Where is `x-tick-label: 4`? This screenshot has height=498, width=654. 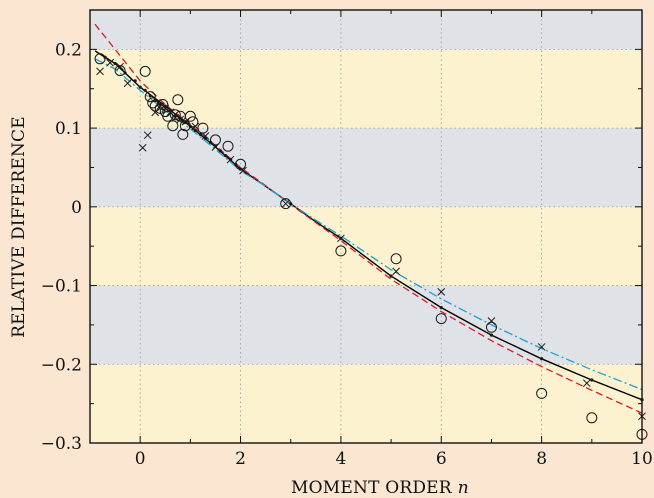
x-tick-label: 4 is located at coordinates (340, 459).